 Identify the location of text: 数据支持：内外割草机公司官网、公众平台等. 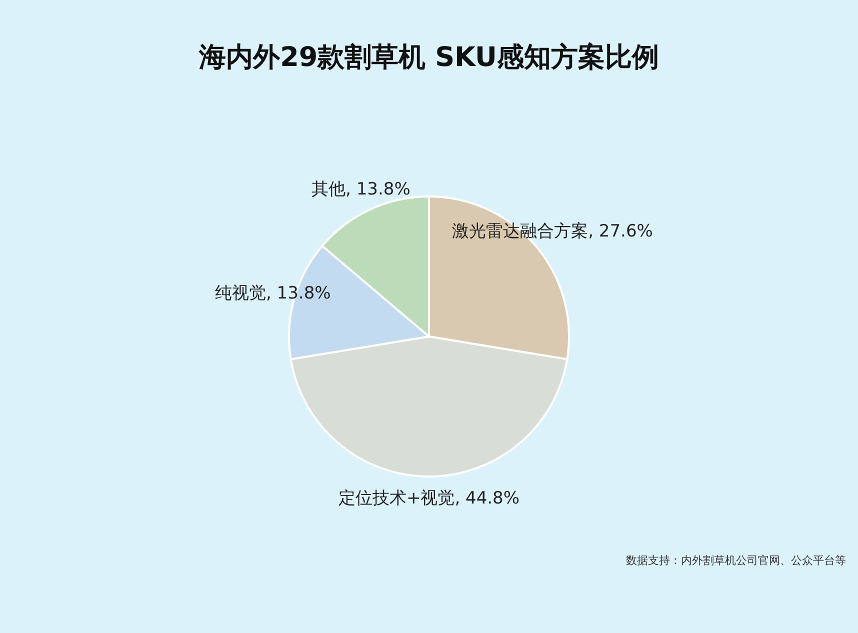
(736, 560).